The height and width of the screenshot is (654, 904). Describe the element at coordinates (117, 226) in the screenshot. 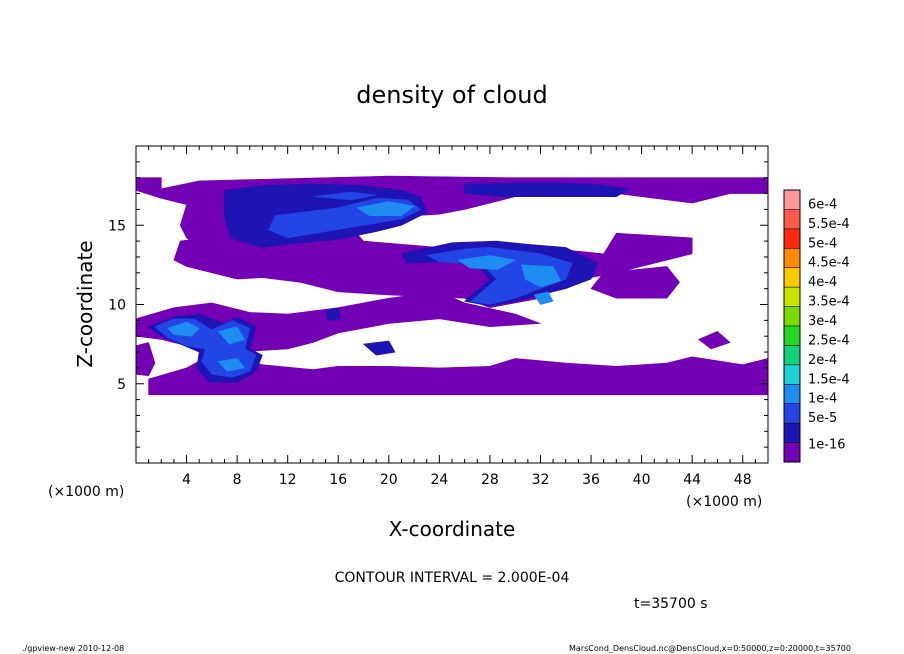

I see `y-tick-label-15: 15` at that location.